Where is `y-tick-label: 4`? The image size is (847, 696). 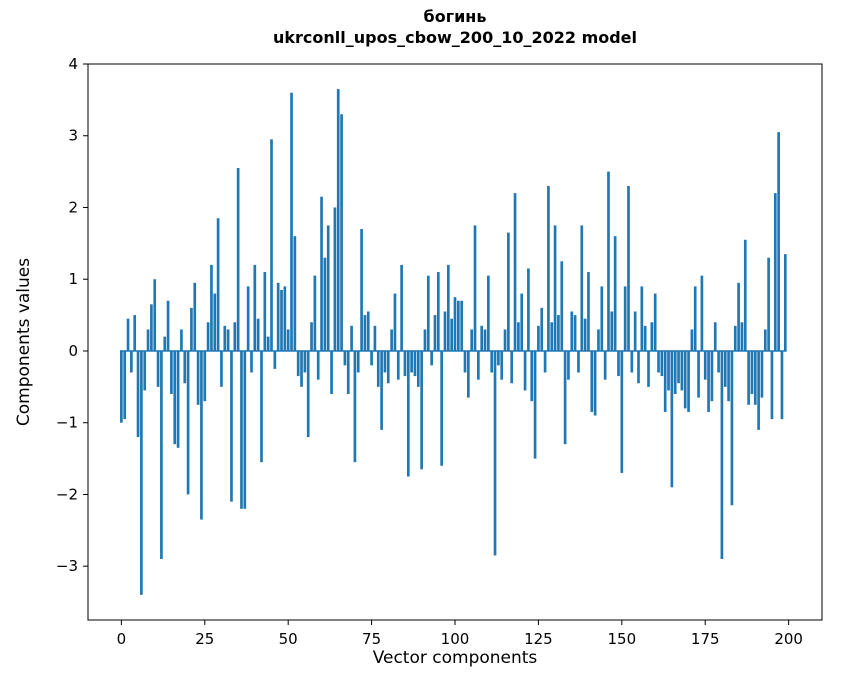
y-tick-label: 4 is located at coordinates (73, 64).